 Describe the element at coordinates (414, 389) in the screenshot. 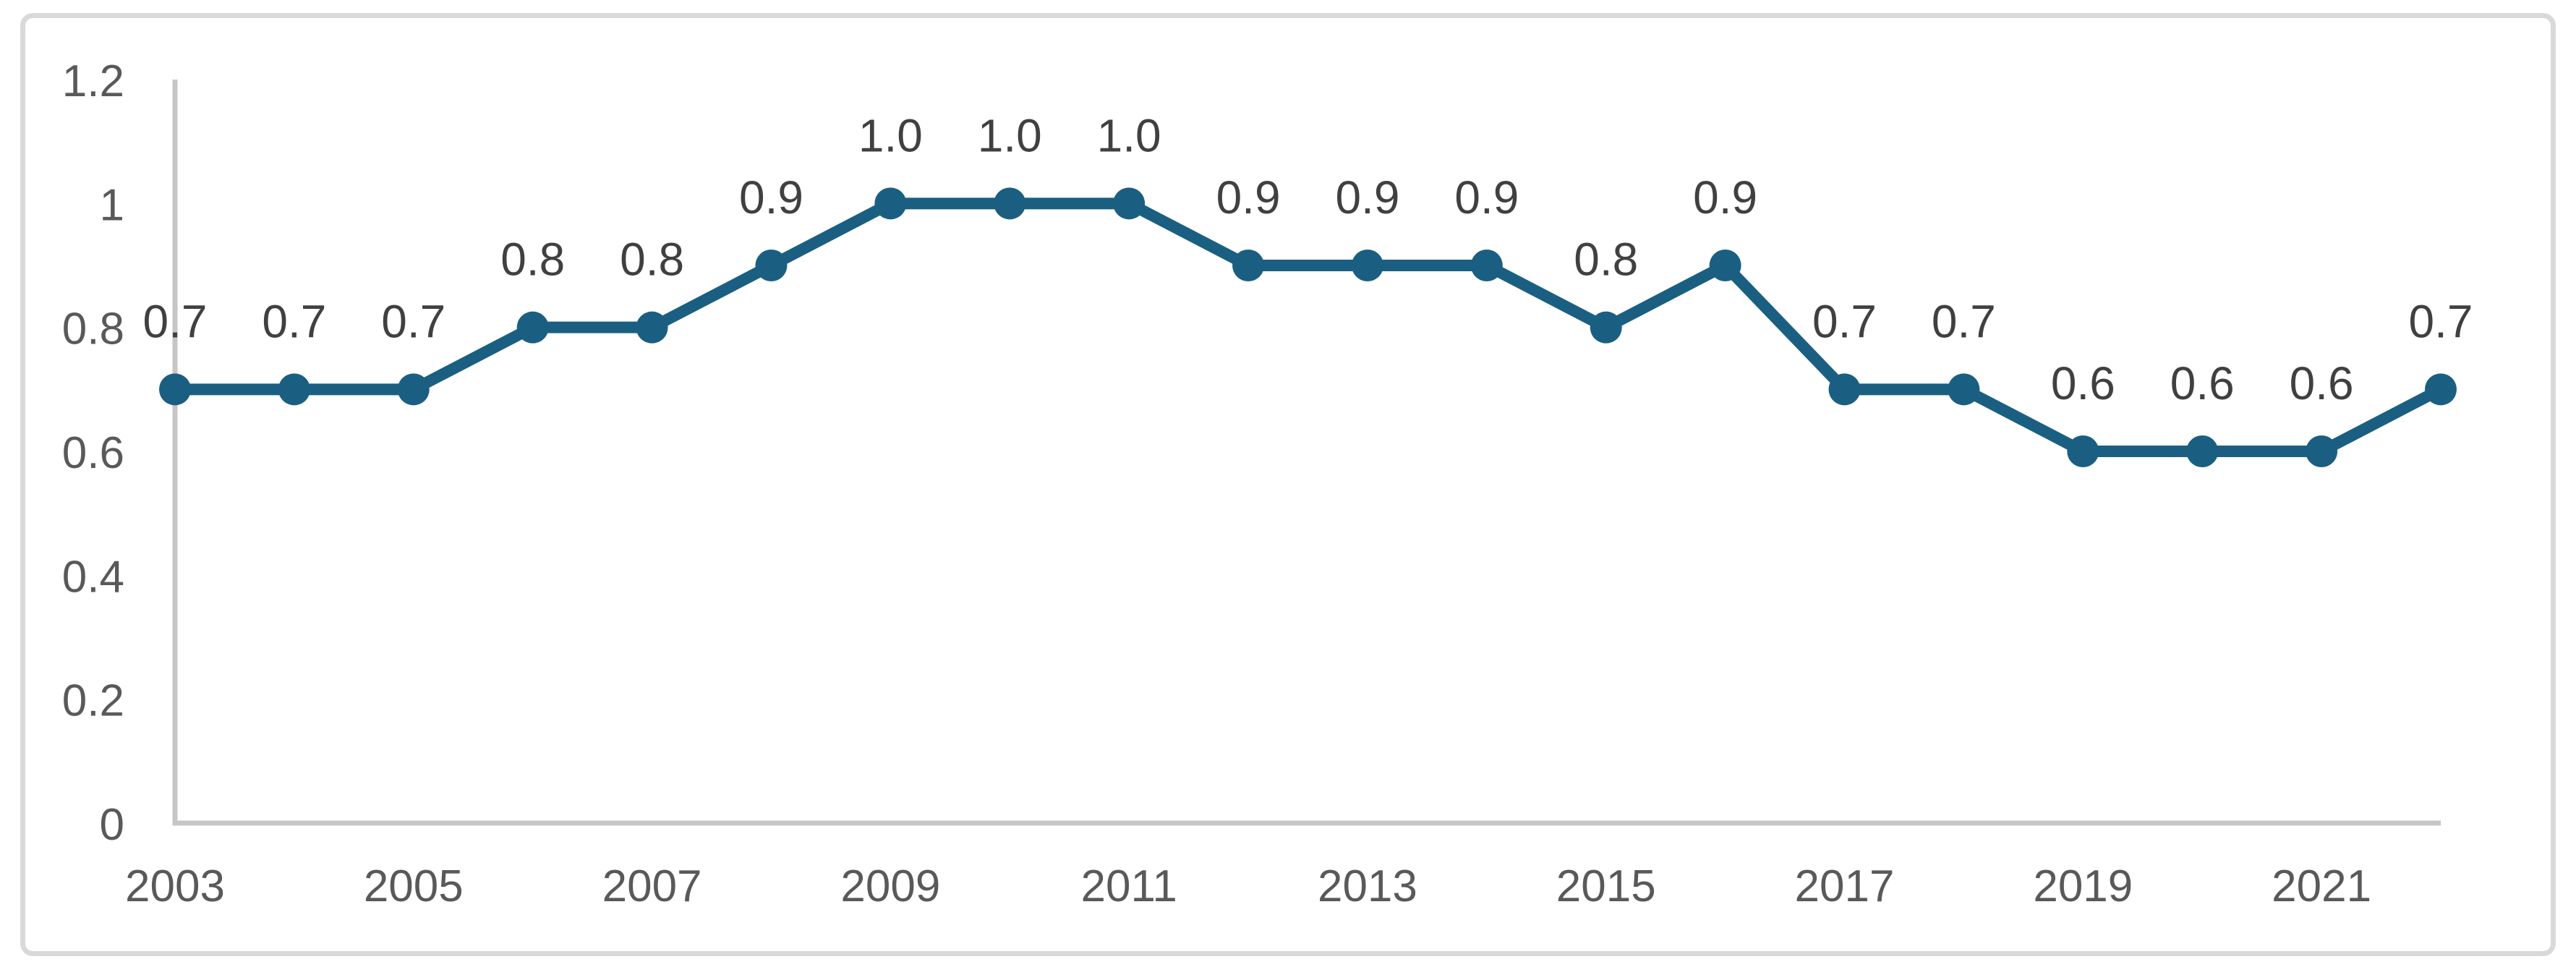

I see `data-point-2005` at that location.